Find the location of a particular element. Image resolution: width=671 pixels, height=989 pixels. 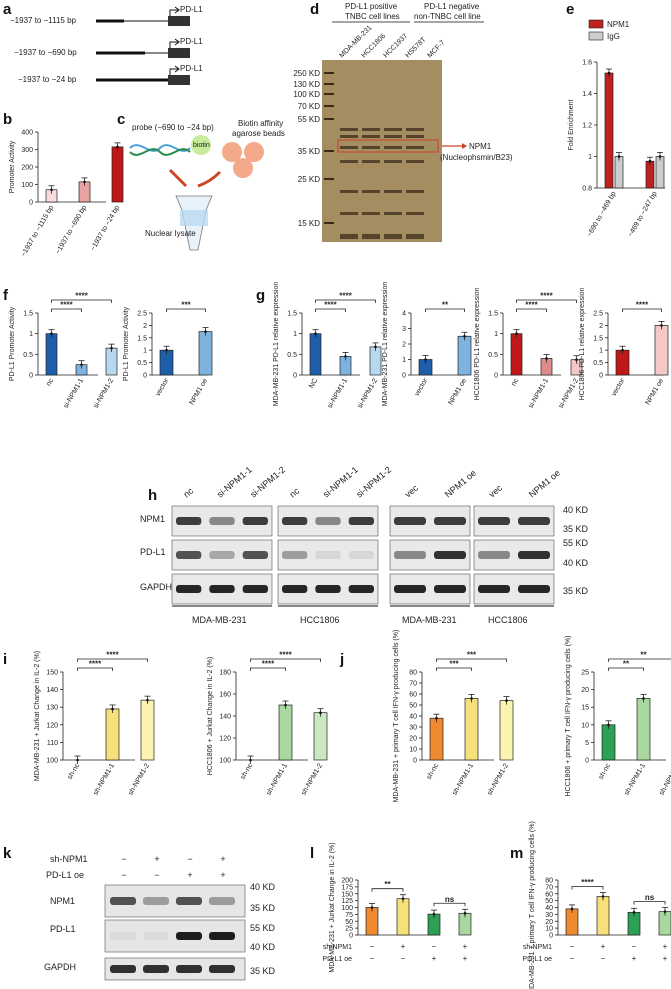

cell-label-4: HCC1806 is located at coordinates (508, 620).